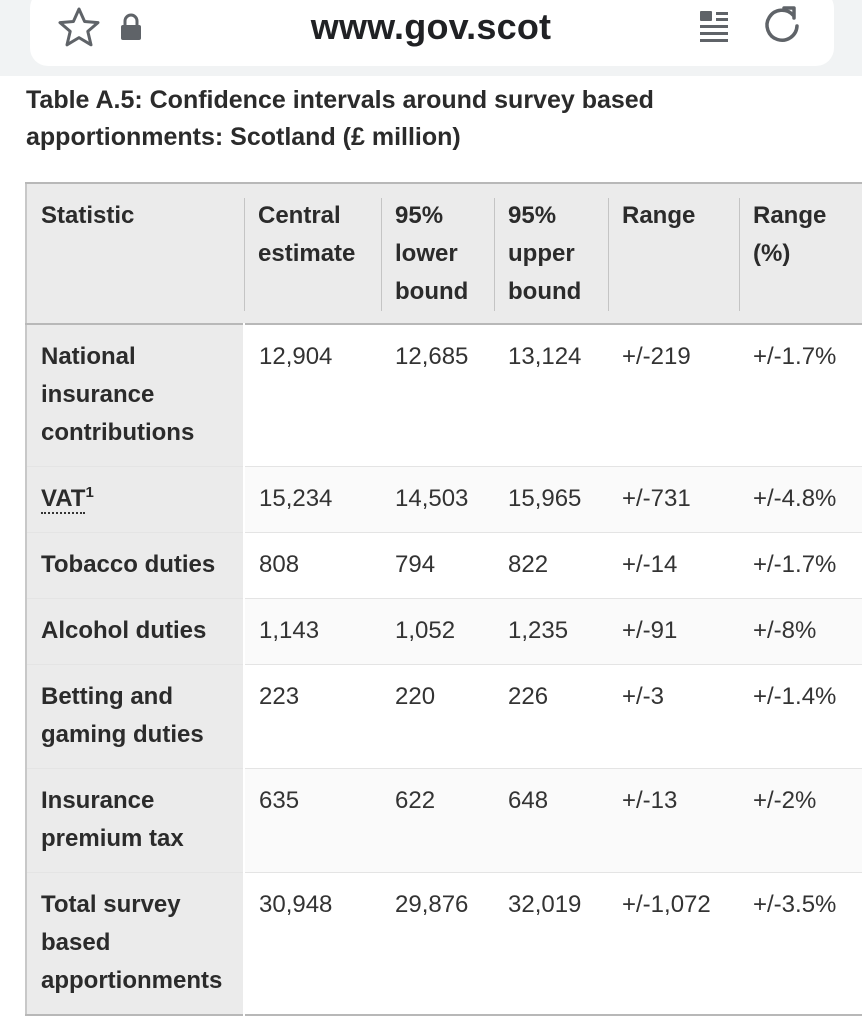 The image size is (862, 1016). What do you see at coordinates (800, 499) in the screenshot?
I see `range-pct-cell: +/-4.8%` at bounding box center [800, 499].